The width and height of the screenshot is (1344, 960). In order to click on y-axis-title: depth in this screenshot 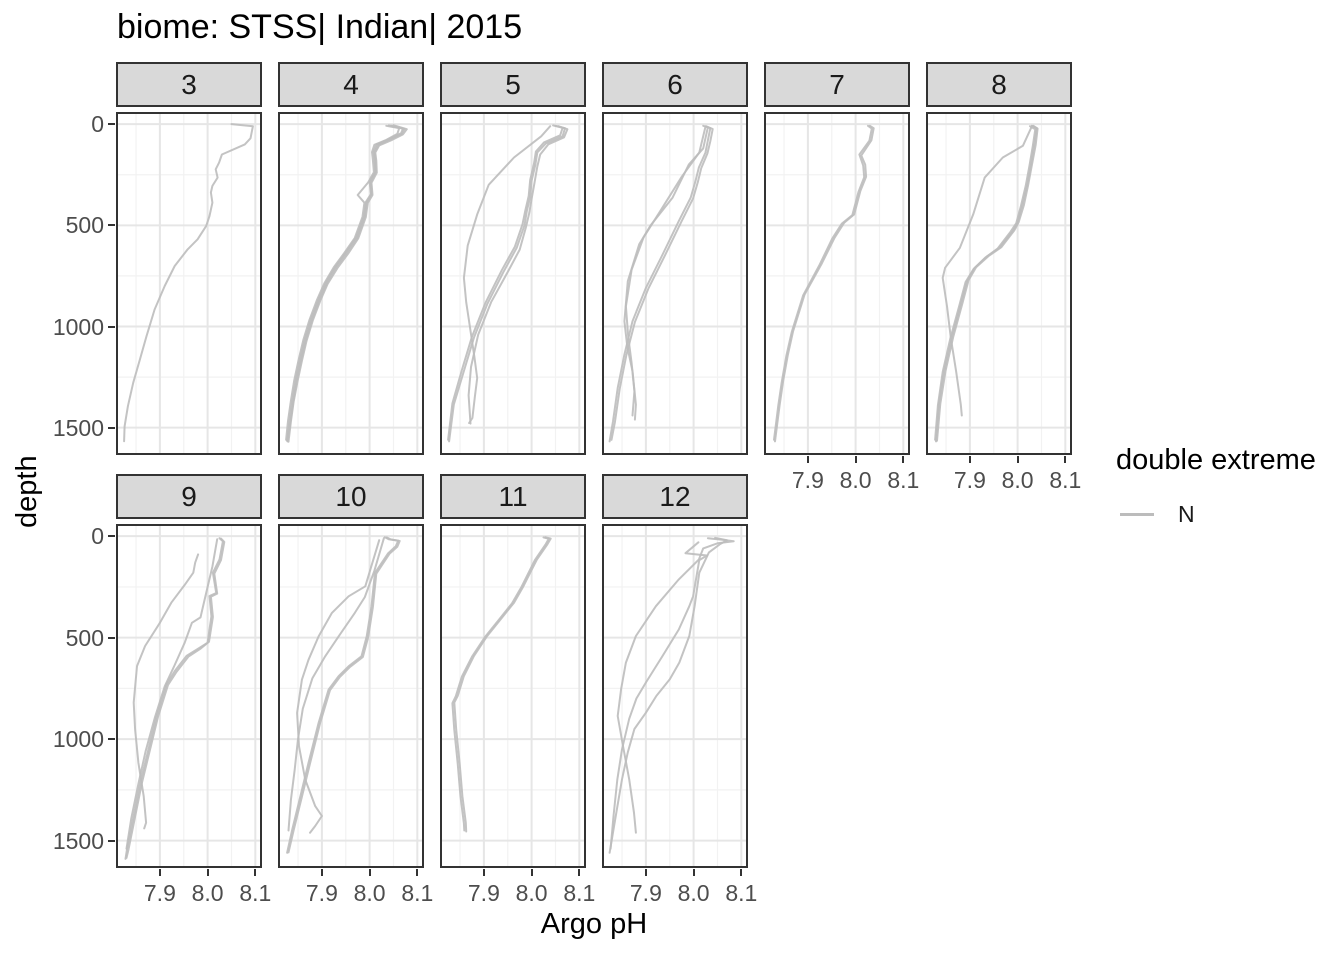, I will do `click(27, 491)`.